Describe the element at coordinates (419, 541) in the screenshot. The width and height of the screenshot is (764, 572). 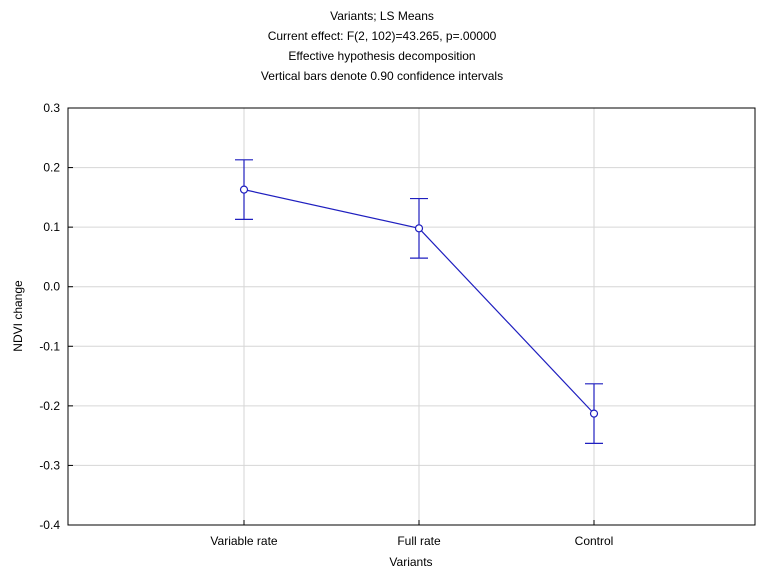
I see `x-tick-label: Full rate` at that location.